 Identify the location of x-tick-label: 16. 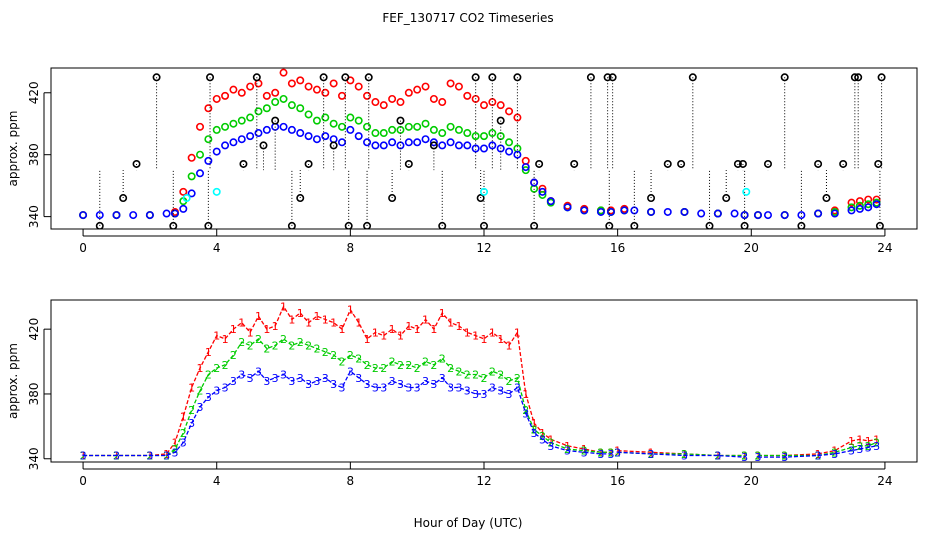
(617, 481).